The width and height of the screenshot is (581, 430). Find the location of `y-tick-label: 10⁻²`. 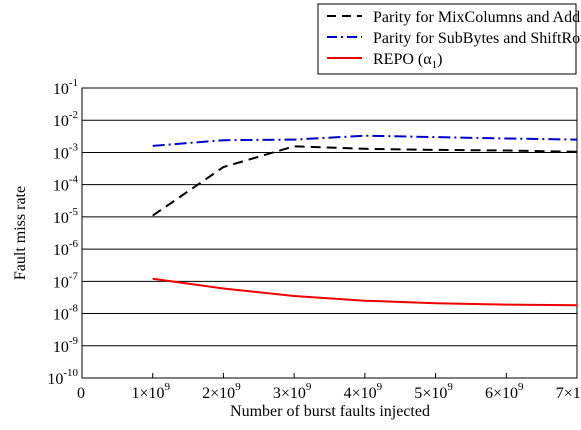

y-tick-label: 10⁻² is located at coordinates (65, 119).